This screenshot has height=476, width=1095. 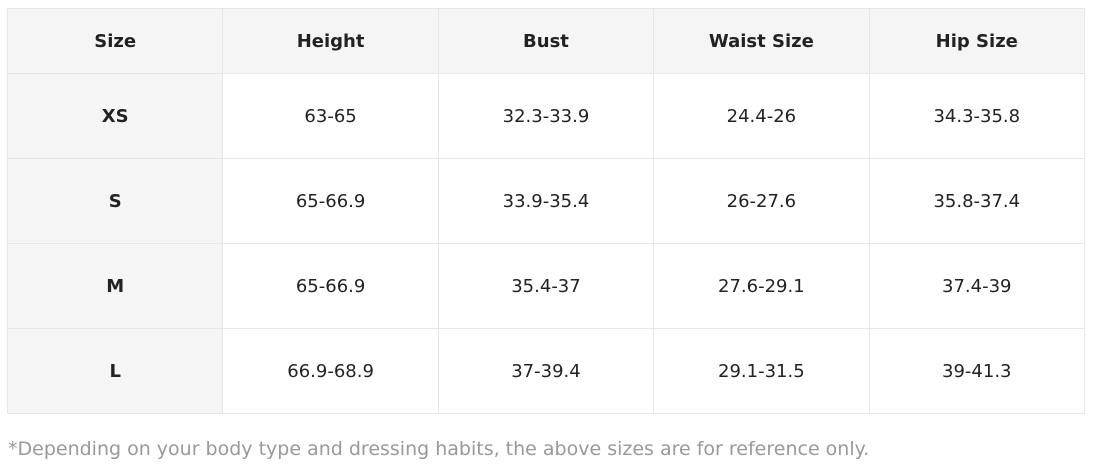 I want to click on table-cell: 27.6-29.1, so click(x=761, y=286).